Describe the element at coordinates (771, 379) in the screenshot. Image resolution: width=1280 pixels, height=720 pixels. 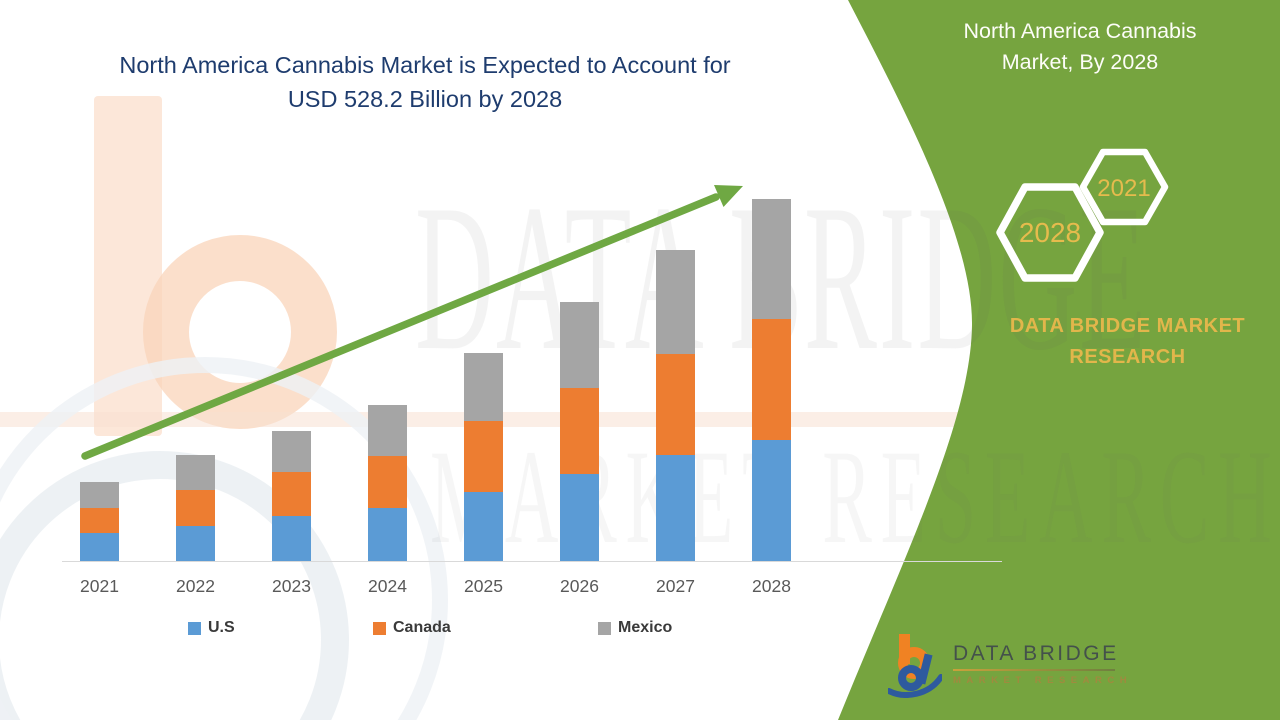
I see `bar-2028-canada` at that location.